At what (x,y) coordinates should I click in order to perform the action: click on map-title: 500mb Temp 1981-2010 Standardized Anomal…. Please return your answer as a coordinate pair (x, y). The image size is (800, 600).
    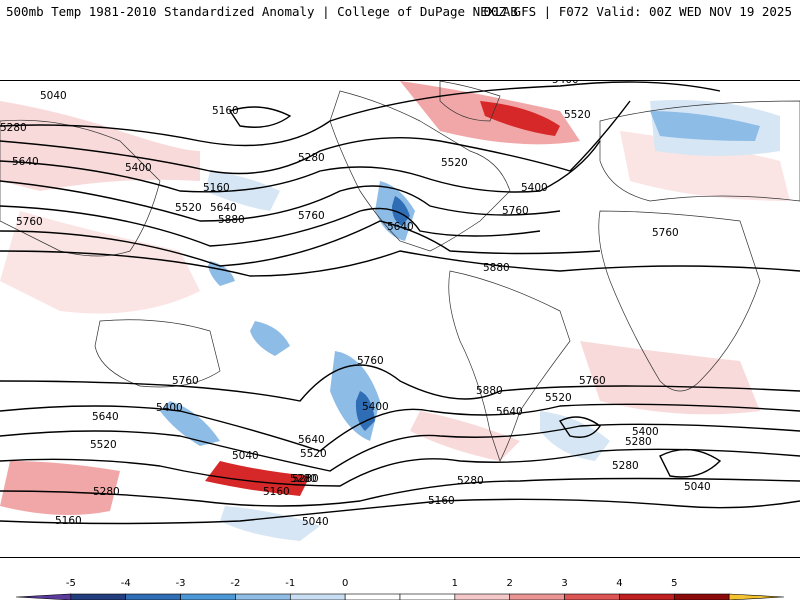
    Looking at the image, I should click on (262, 11).